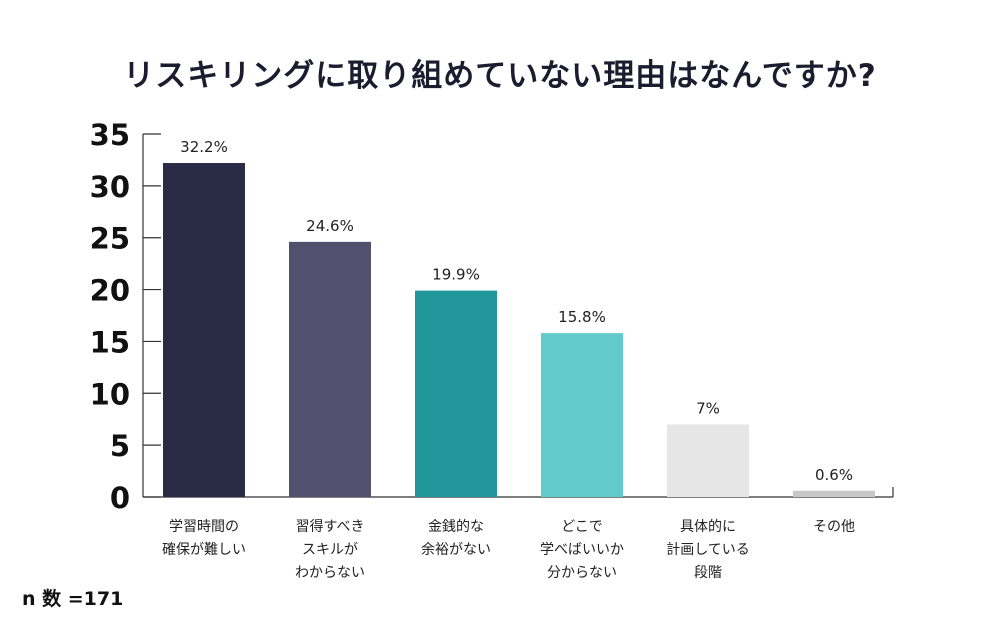  Describe the element at coordinates (110, 239) in the screenshot. I see `y-tick-label: 25` at that location.